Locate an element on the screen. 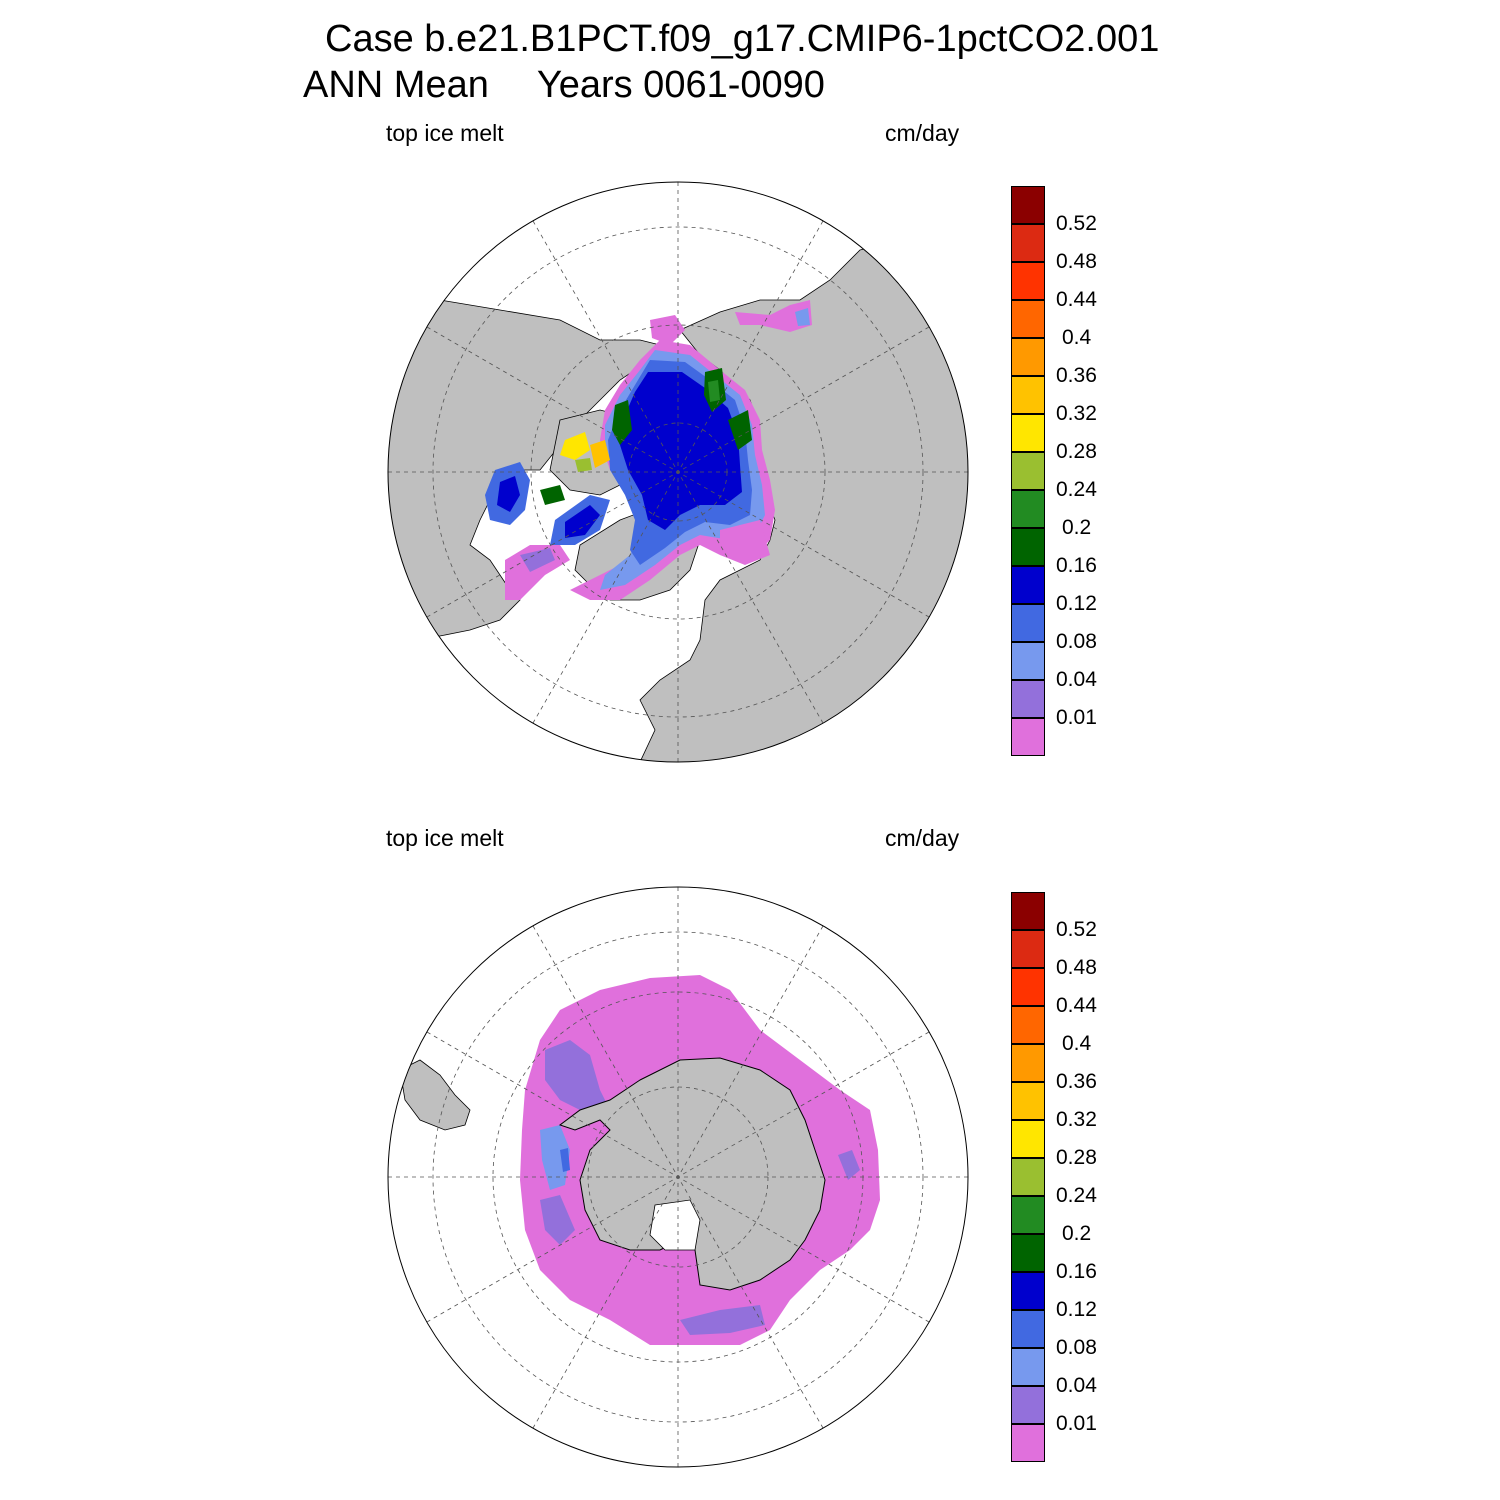 The image size is (1500, 1500). panel-1-variable-label: top ice melt is located at coordinates (445, 133).